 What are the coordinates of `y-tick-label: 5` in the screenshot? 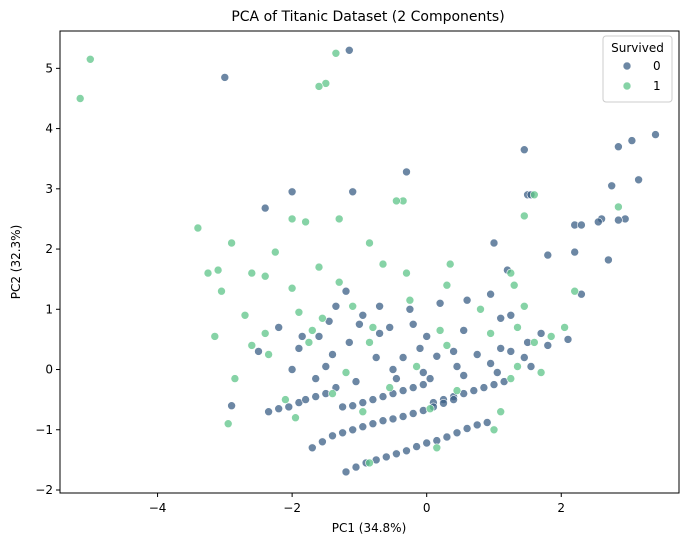 It's located at (49, 68).